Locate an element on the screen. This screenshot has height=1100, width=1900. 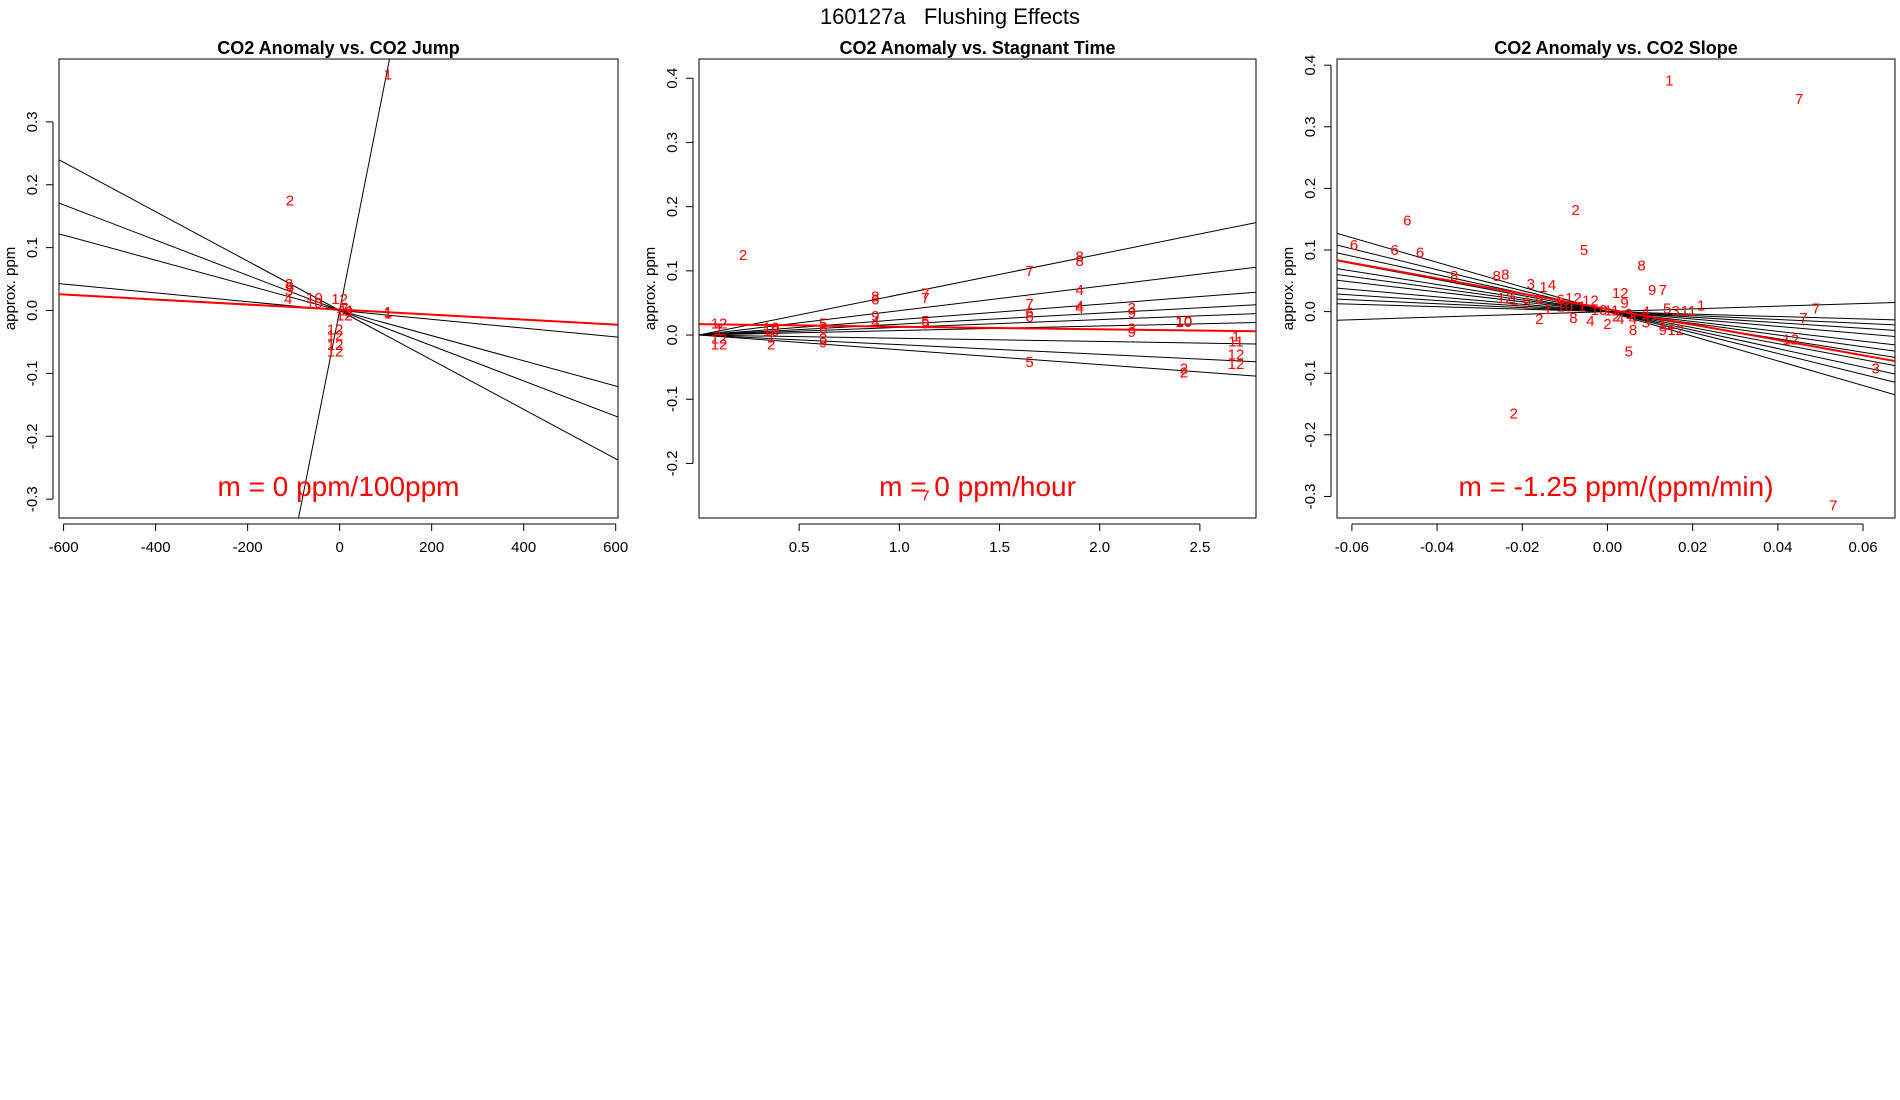
plot-title: CO2 Anomaly vs. CO2 Slope is located at coordinates (1615, 48).